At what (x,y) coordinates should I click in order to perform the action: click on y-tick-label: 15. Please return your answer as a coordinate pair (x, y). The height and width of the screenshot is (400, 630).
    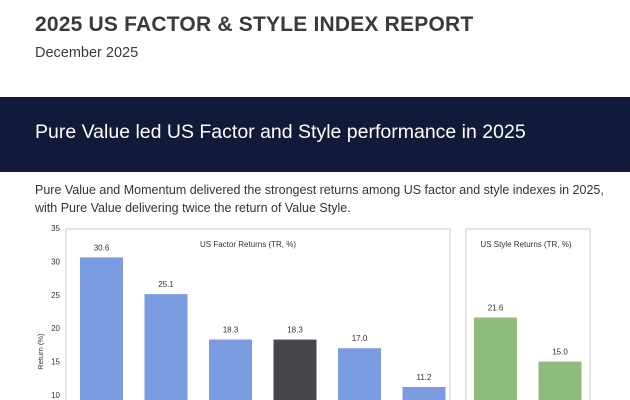
    Looking at the image, I should click on (55, 362).